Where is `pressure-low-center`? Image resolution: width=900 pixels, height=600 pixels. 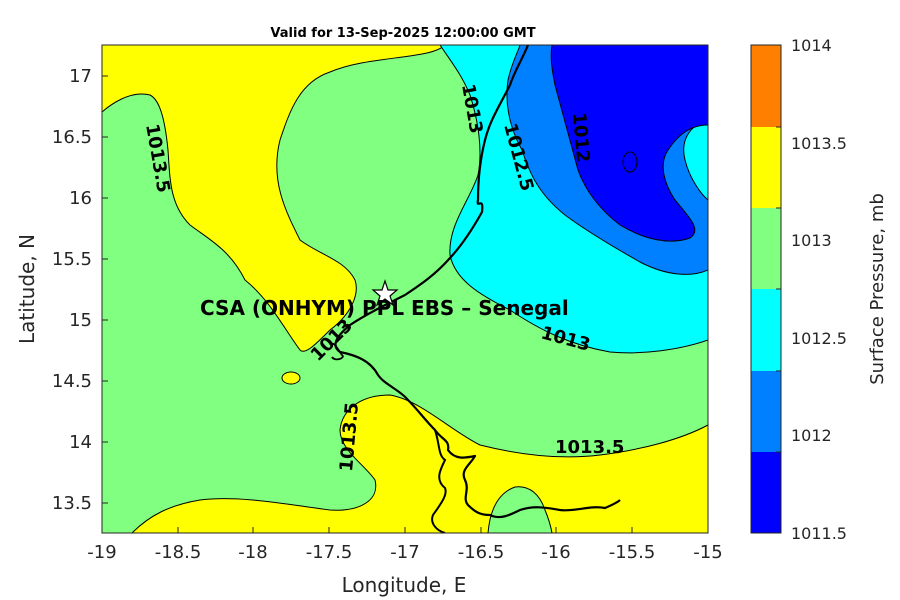 pressure-low-center is located at coordinates (630, 162).